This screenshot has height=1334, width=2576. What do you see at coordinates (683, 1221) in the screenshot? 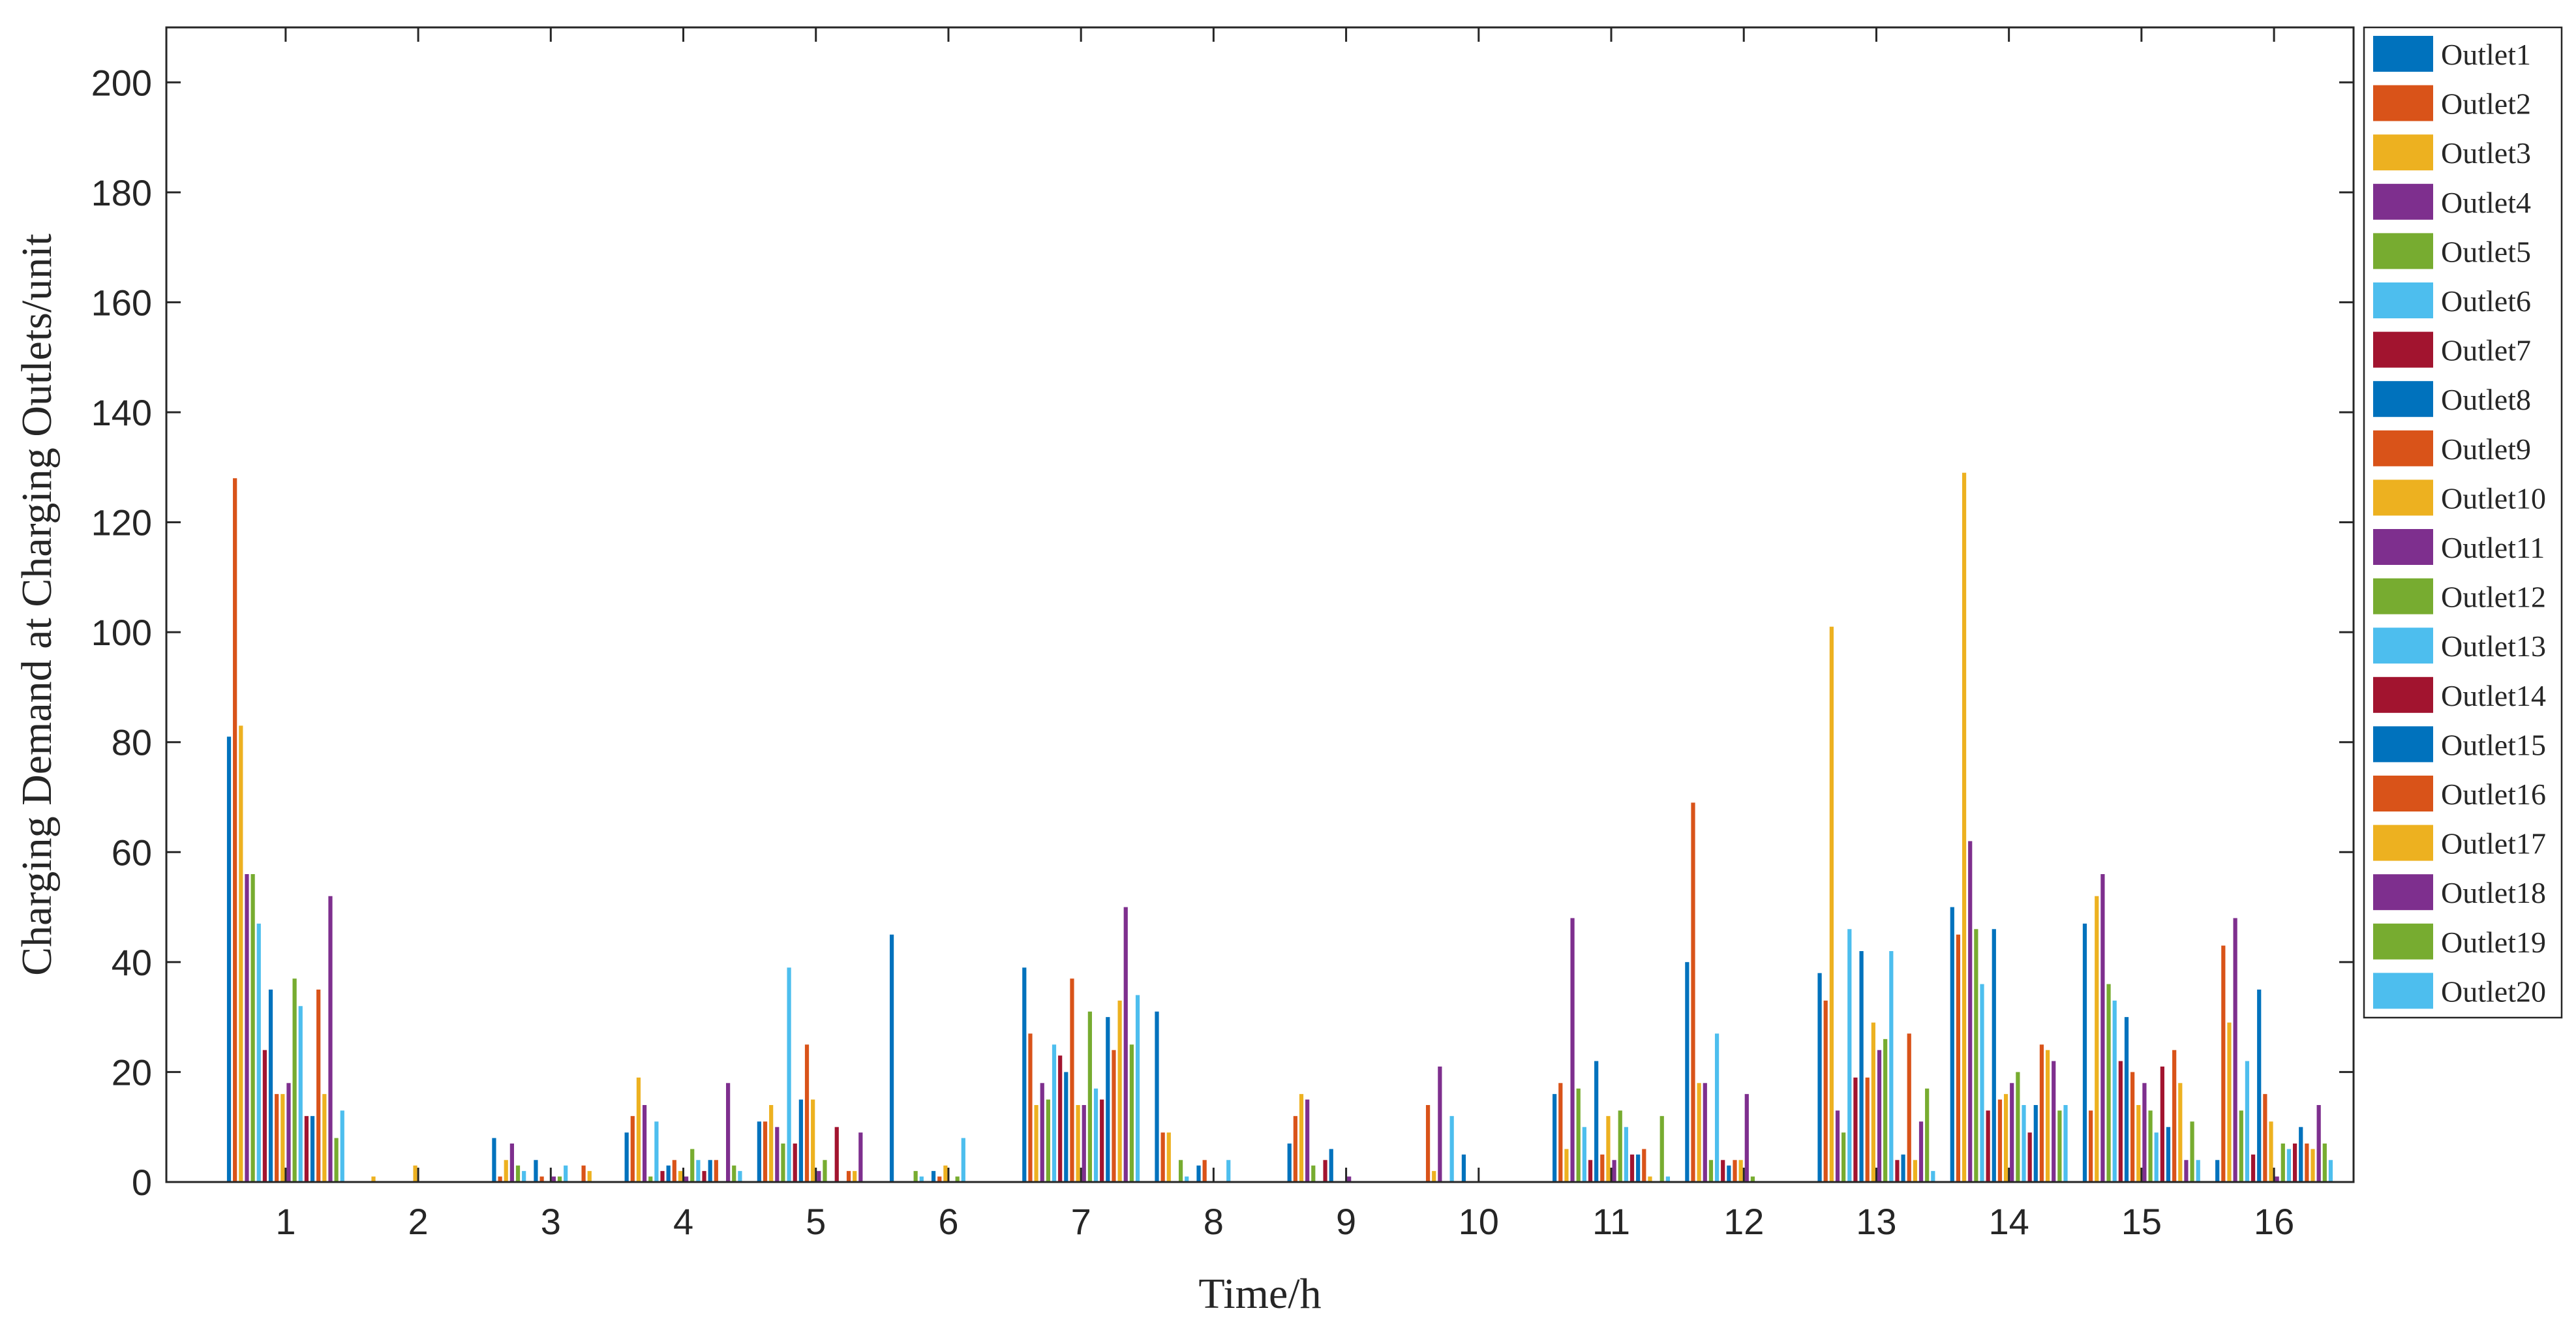
I see `x-tick-label: 4` at bounding box center [683, 1221].